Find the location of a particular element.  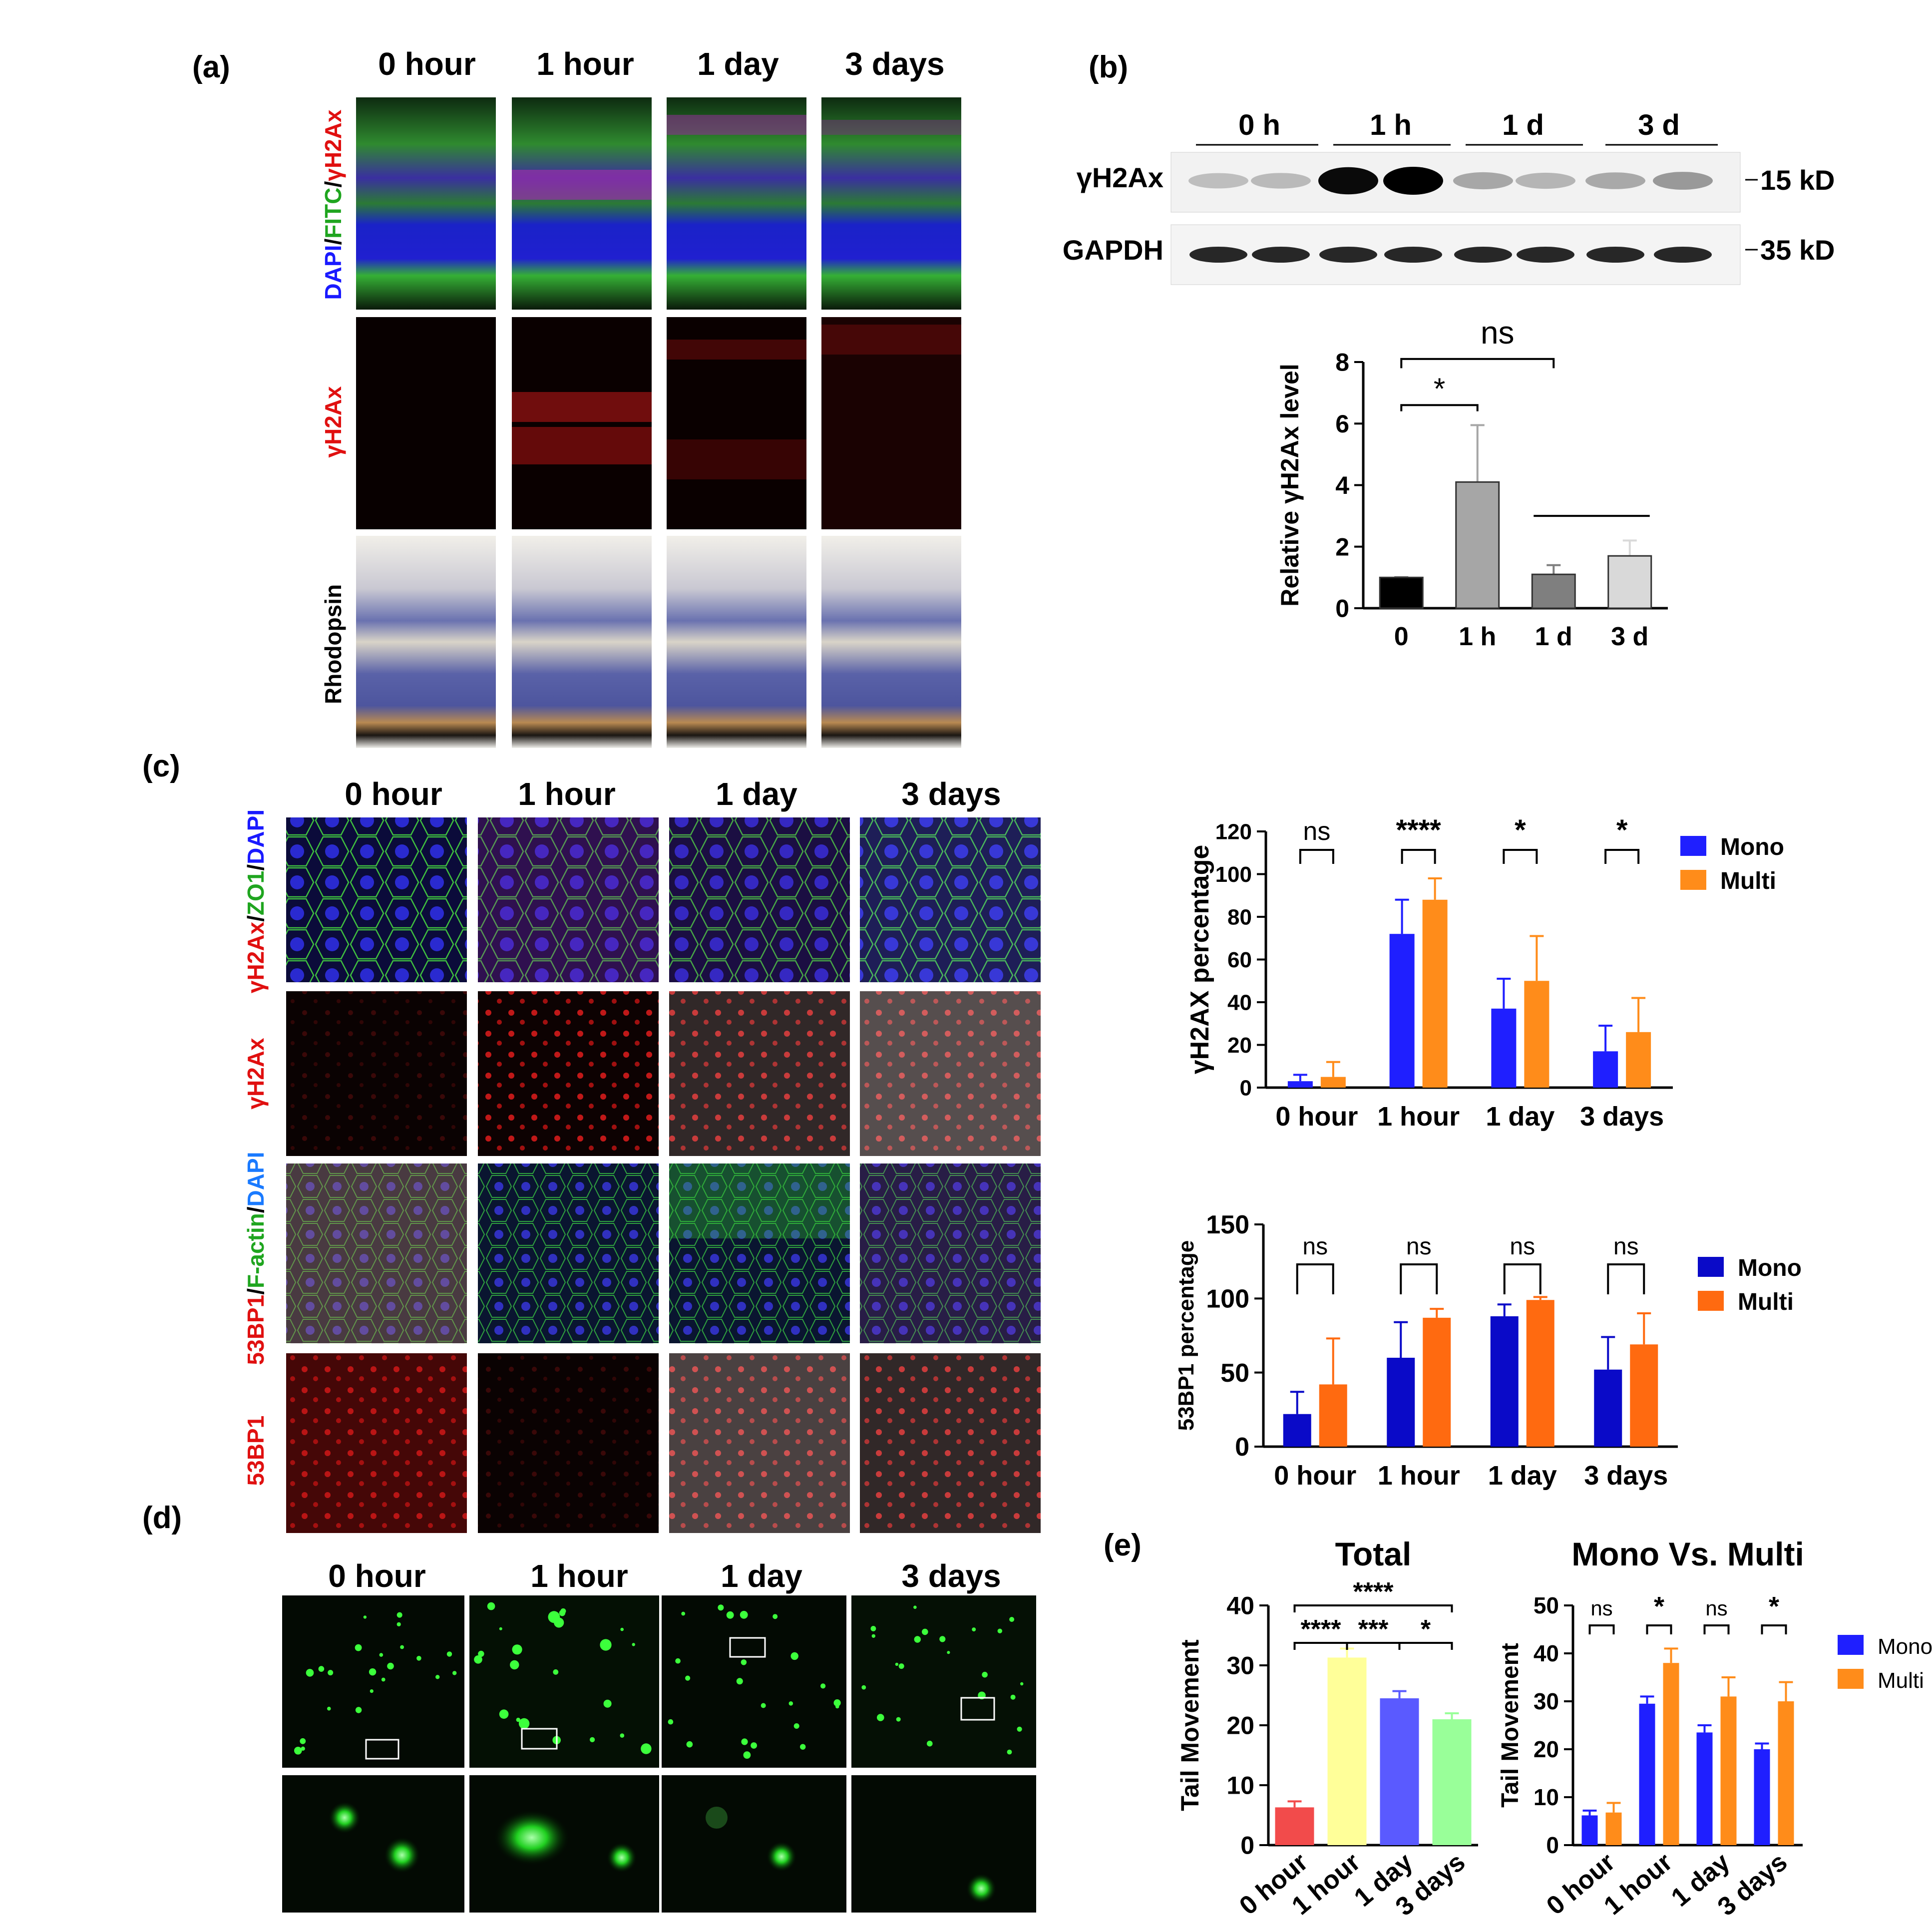

y-tick-label: 150 is located at coordinates (1227, 1224).